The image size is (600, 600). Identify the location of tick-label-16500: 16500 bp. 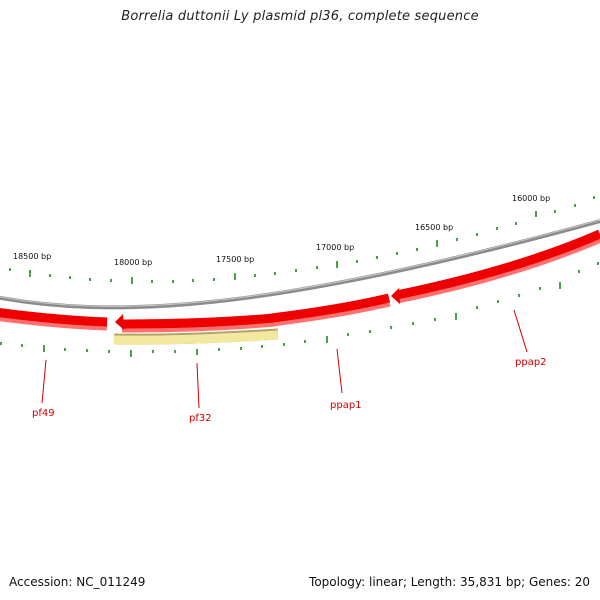
(434, 227).